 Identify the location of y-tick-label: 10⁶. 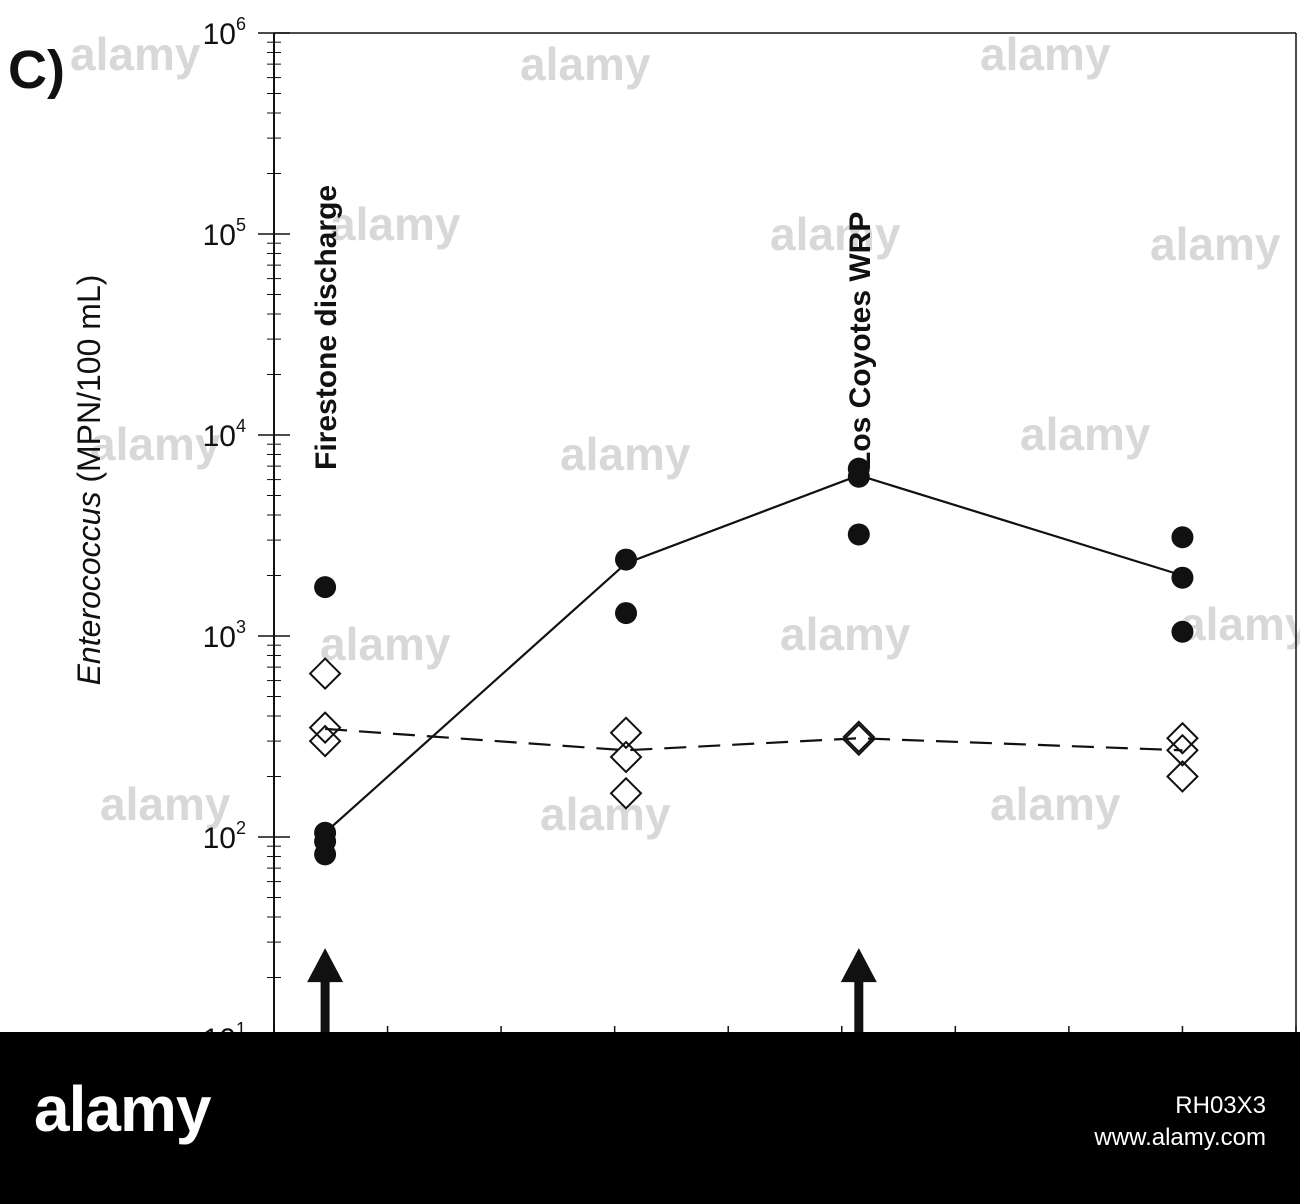
(224, 32).